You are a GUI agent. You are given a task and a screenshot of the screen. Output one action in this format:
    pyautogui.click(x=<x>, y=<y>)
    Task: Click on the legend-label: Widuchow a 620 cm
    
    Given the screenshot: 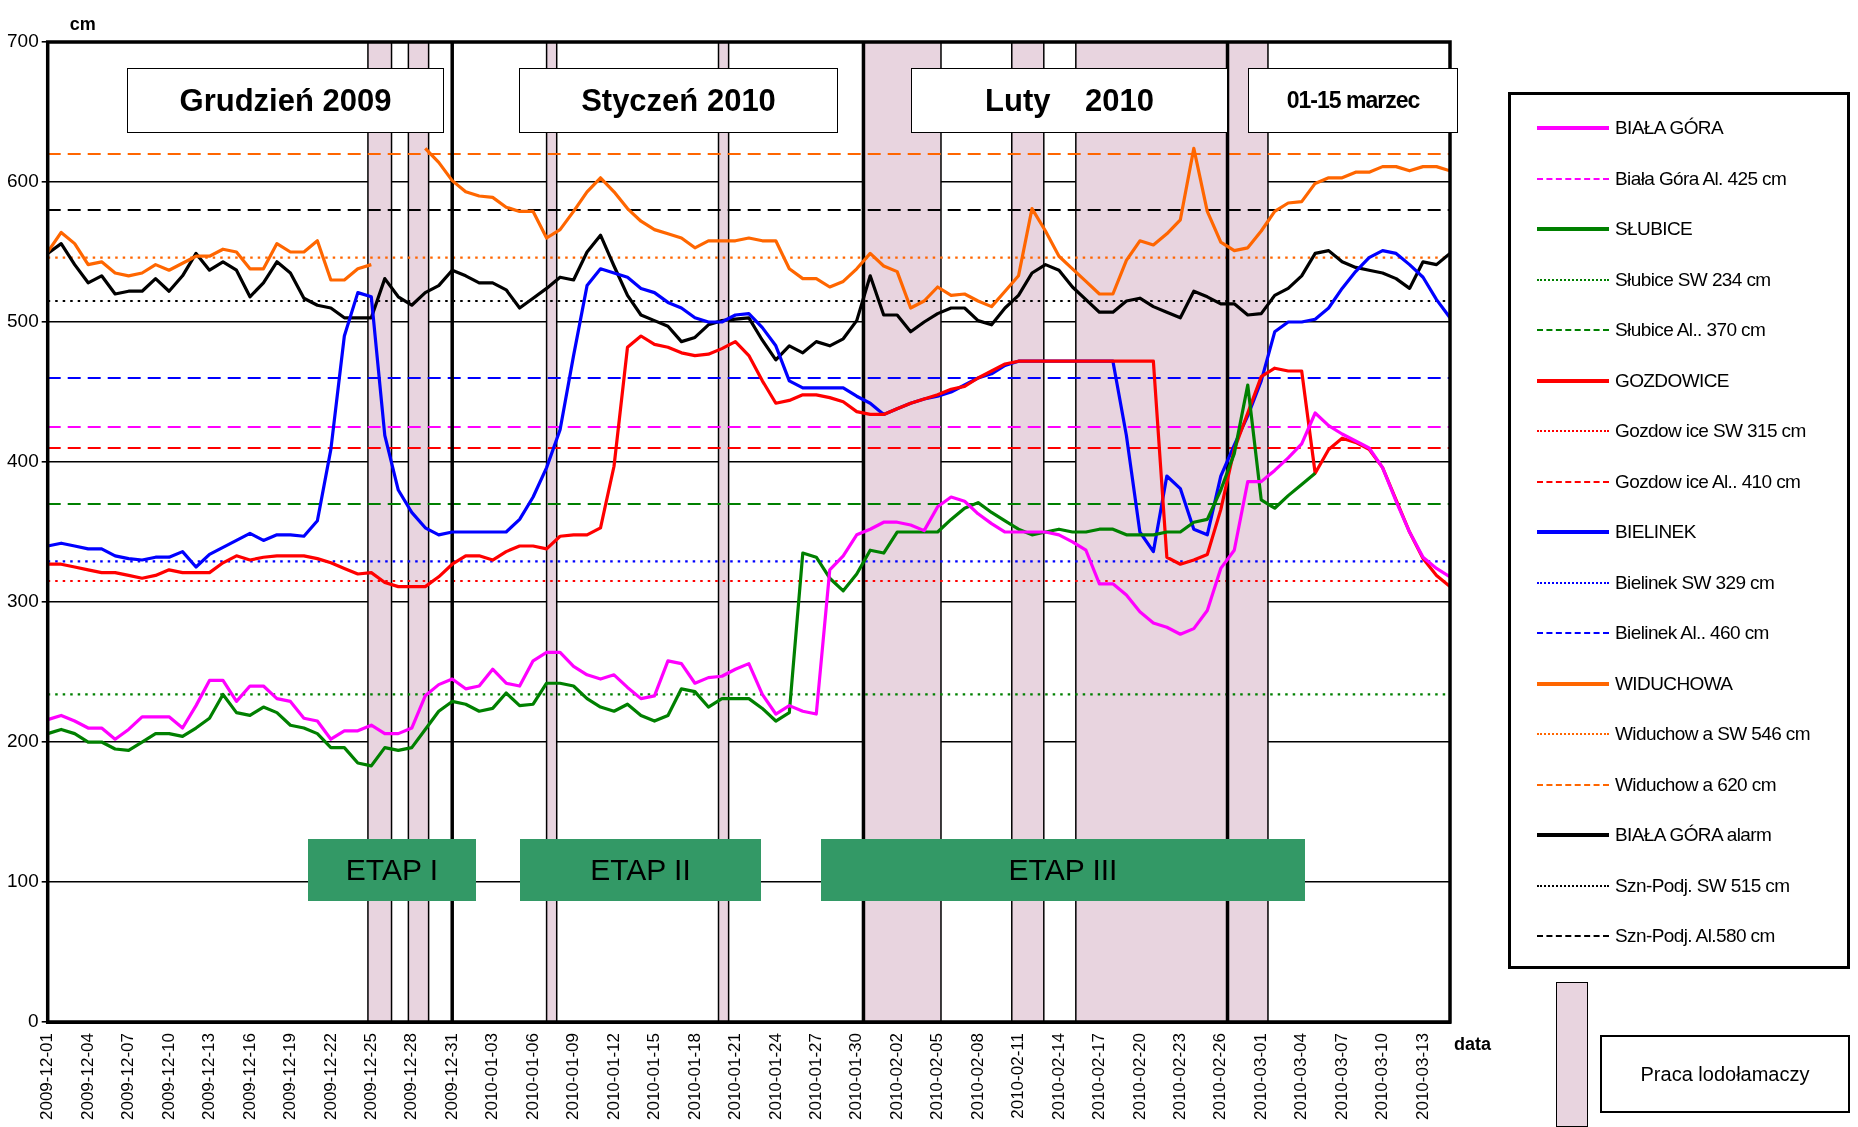 What is the action you would take?
    pyautogui.click(x=1695, y=784)
    